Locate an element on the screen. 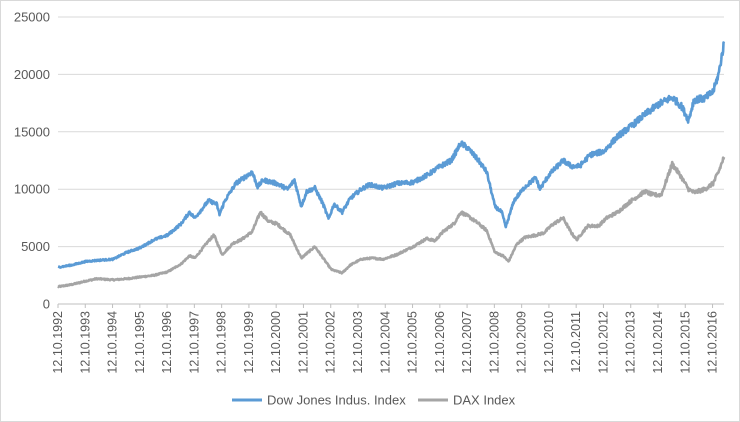 This screenshot has height=422, width=740. x-tick-label: 12.10.1992 is located at coordinates (58, 342).